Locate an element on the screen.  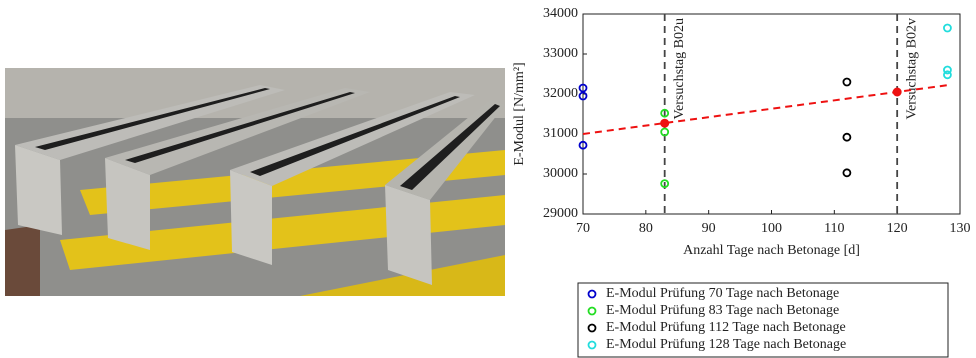
legend-label: E-Modul Prüfung 70 Tage nach Betonage is located at coordinates (722, 293).